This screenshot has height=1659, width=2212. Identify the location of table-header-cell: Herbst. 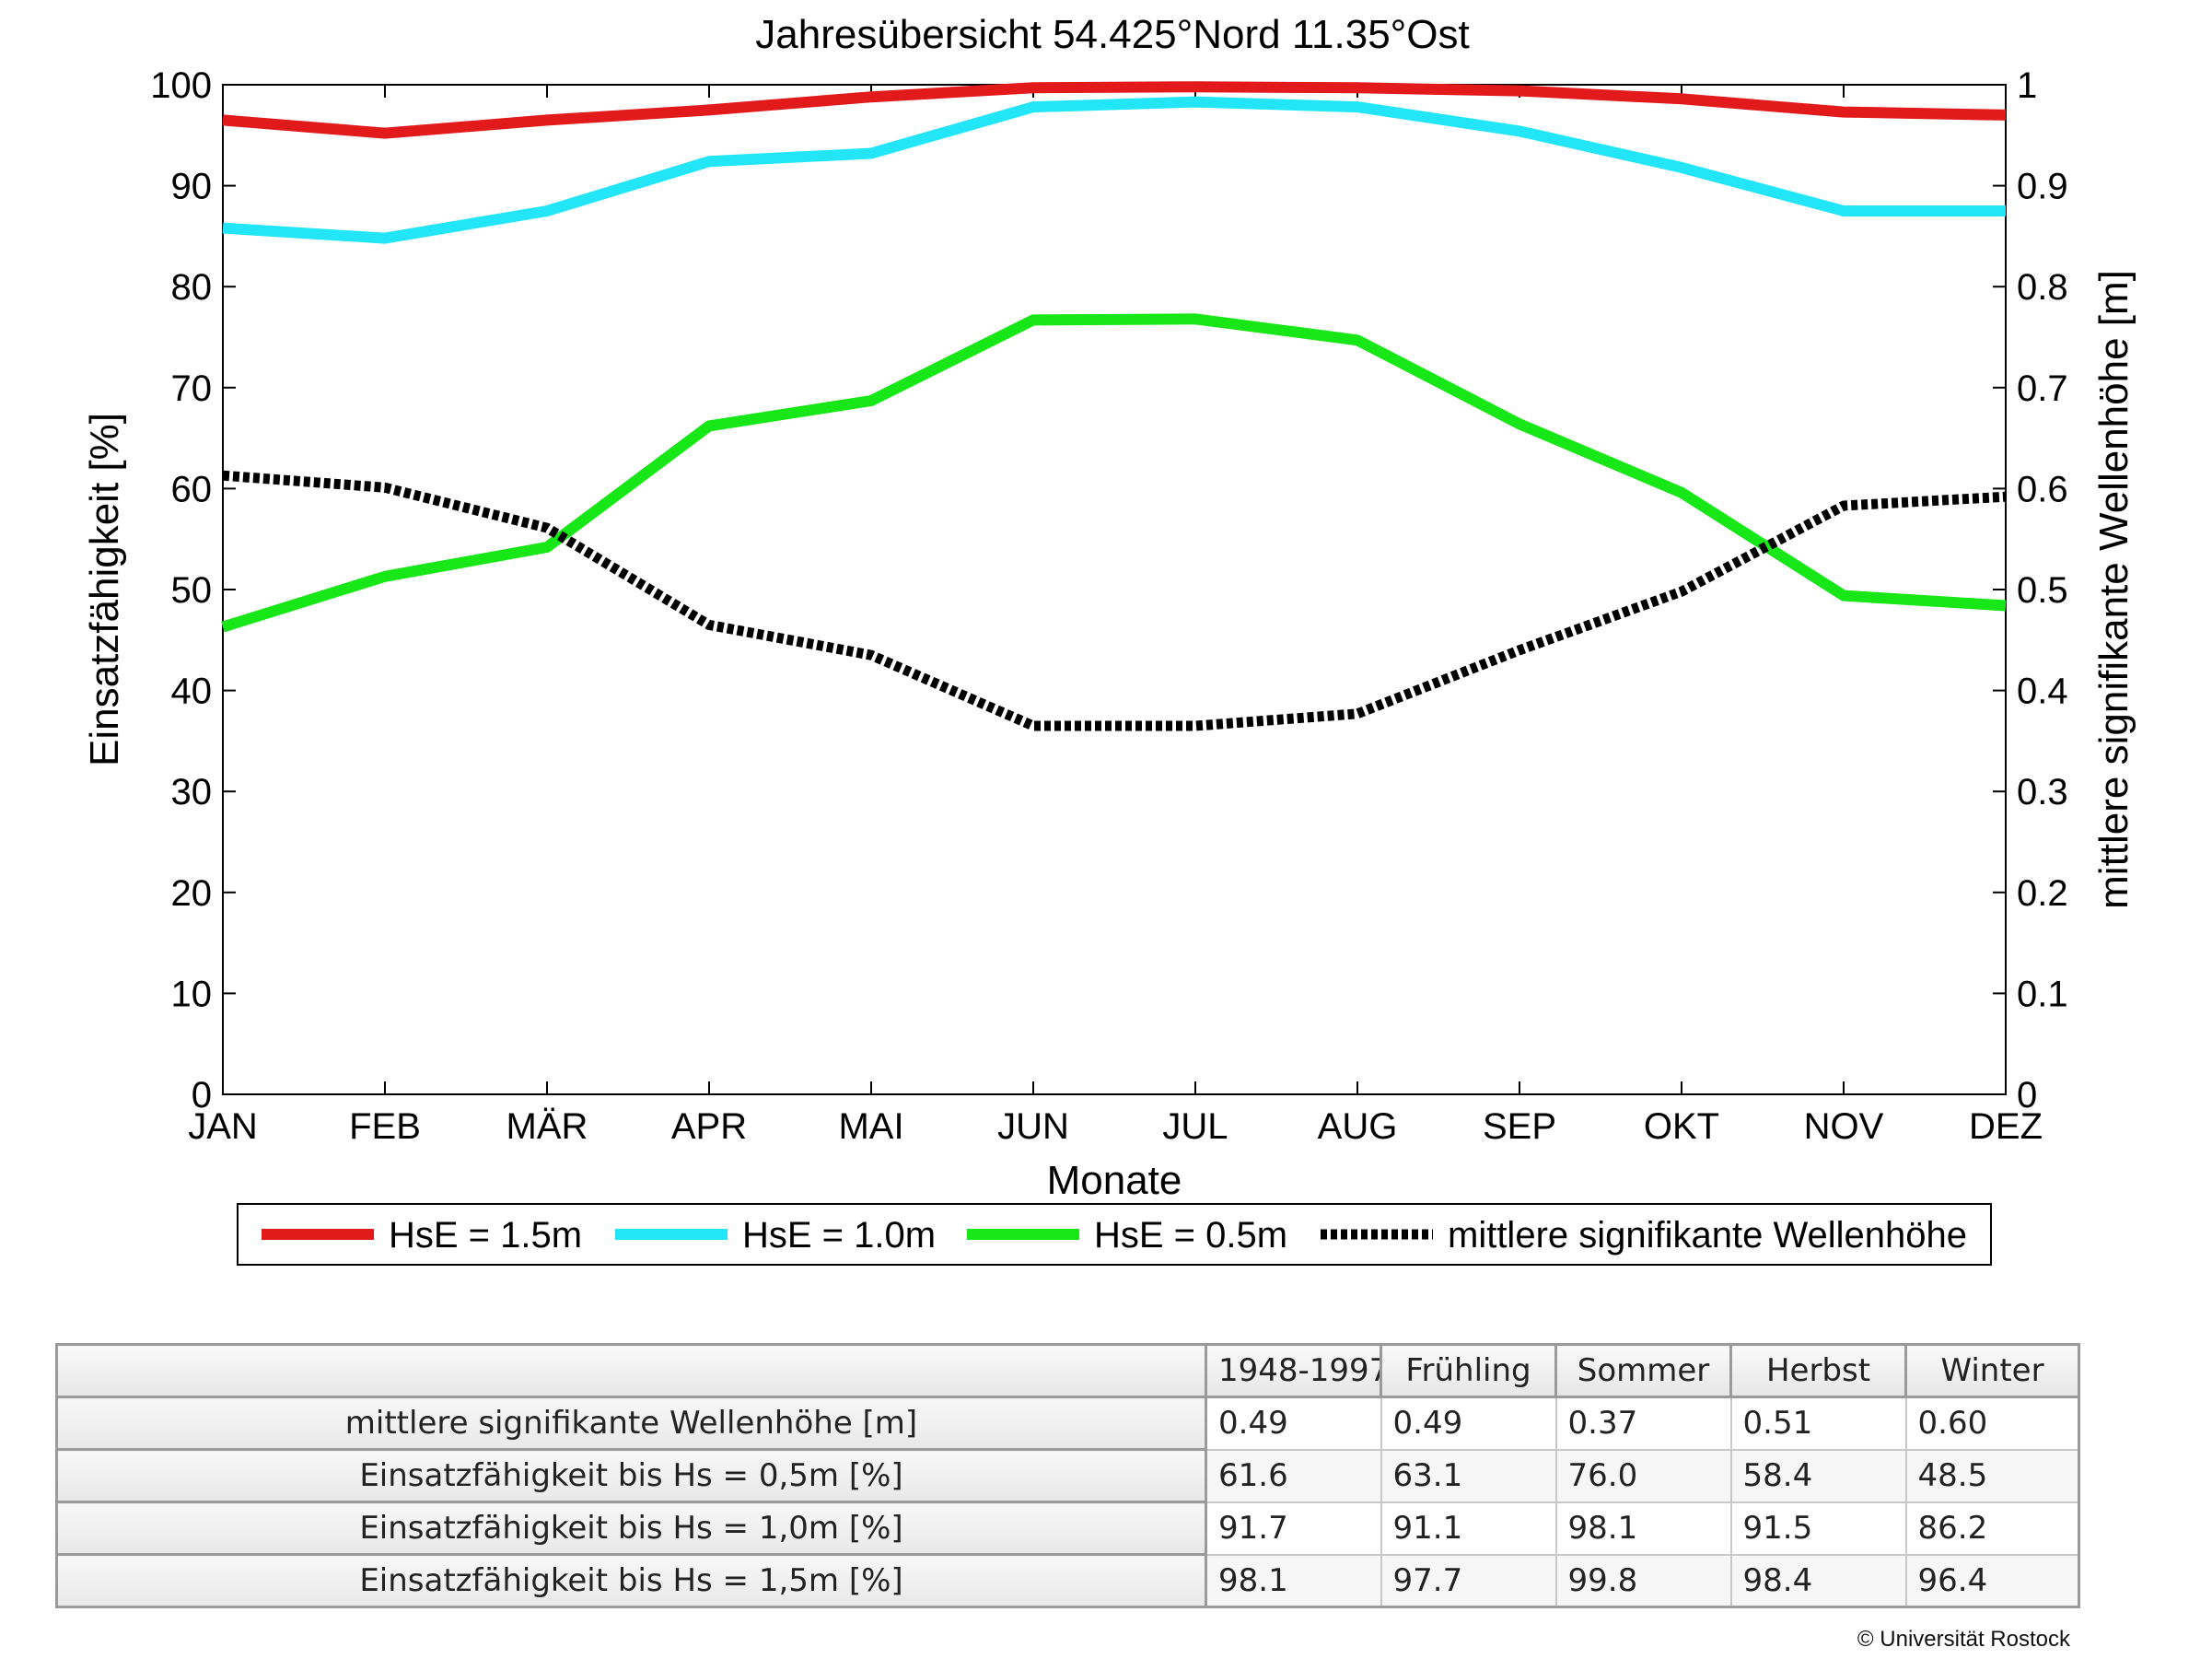
(1818, 1370).